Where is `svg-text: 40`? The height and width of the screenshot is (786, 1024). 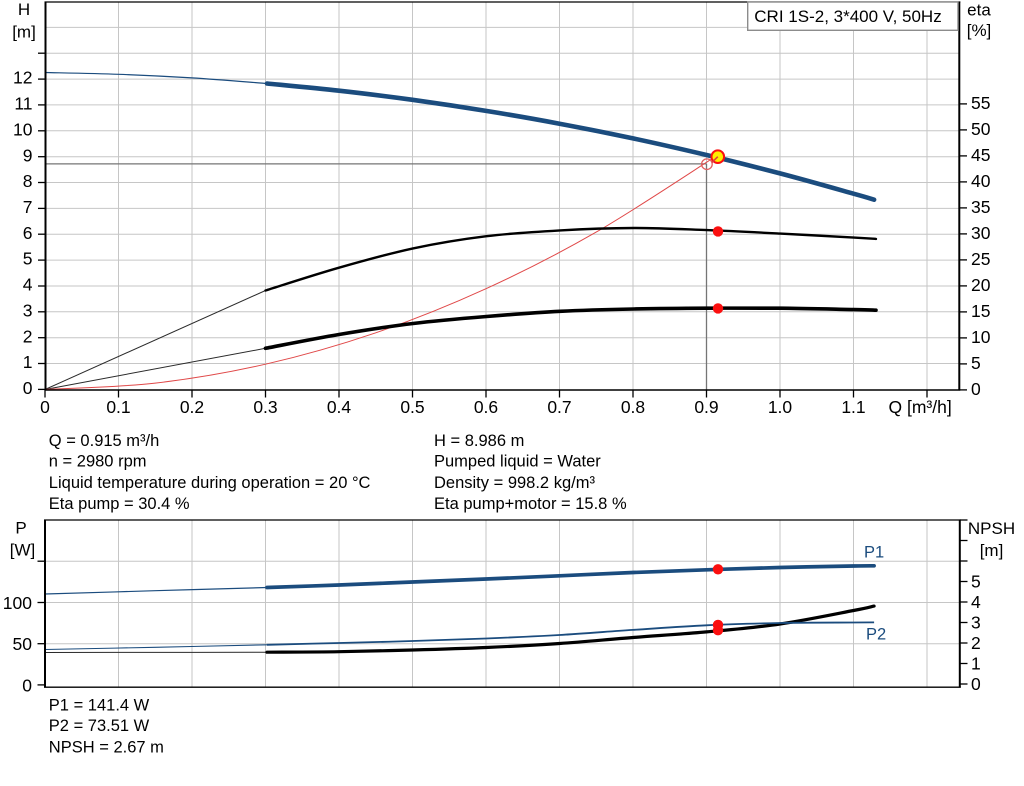 svg-text: 40 is located at coordinates (981, 181).